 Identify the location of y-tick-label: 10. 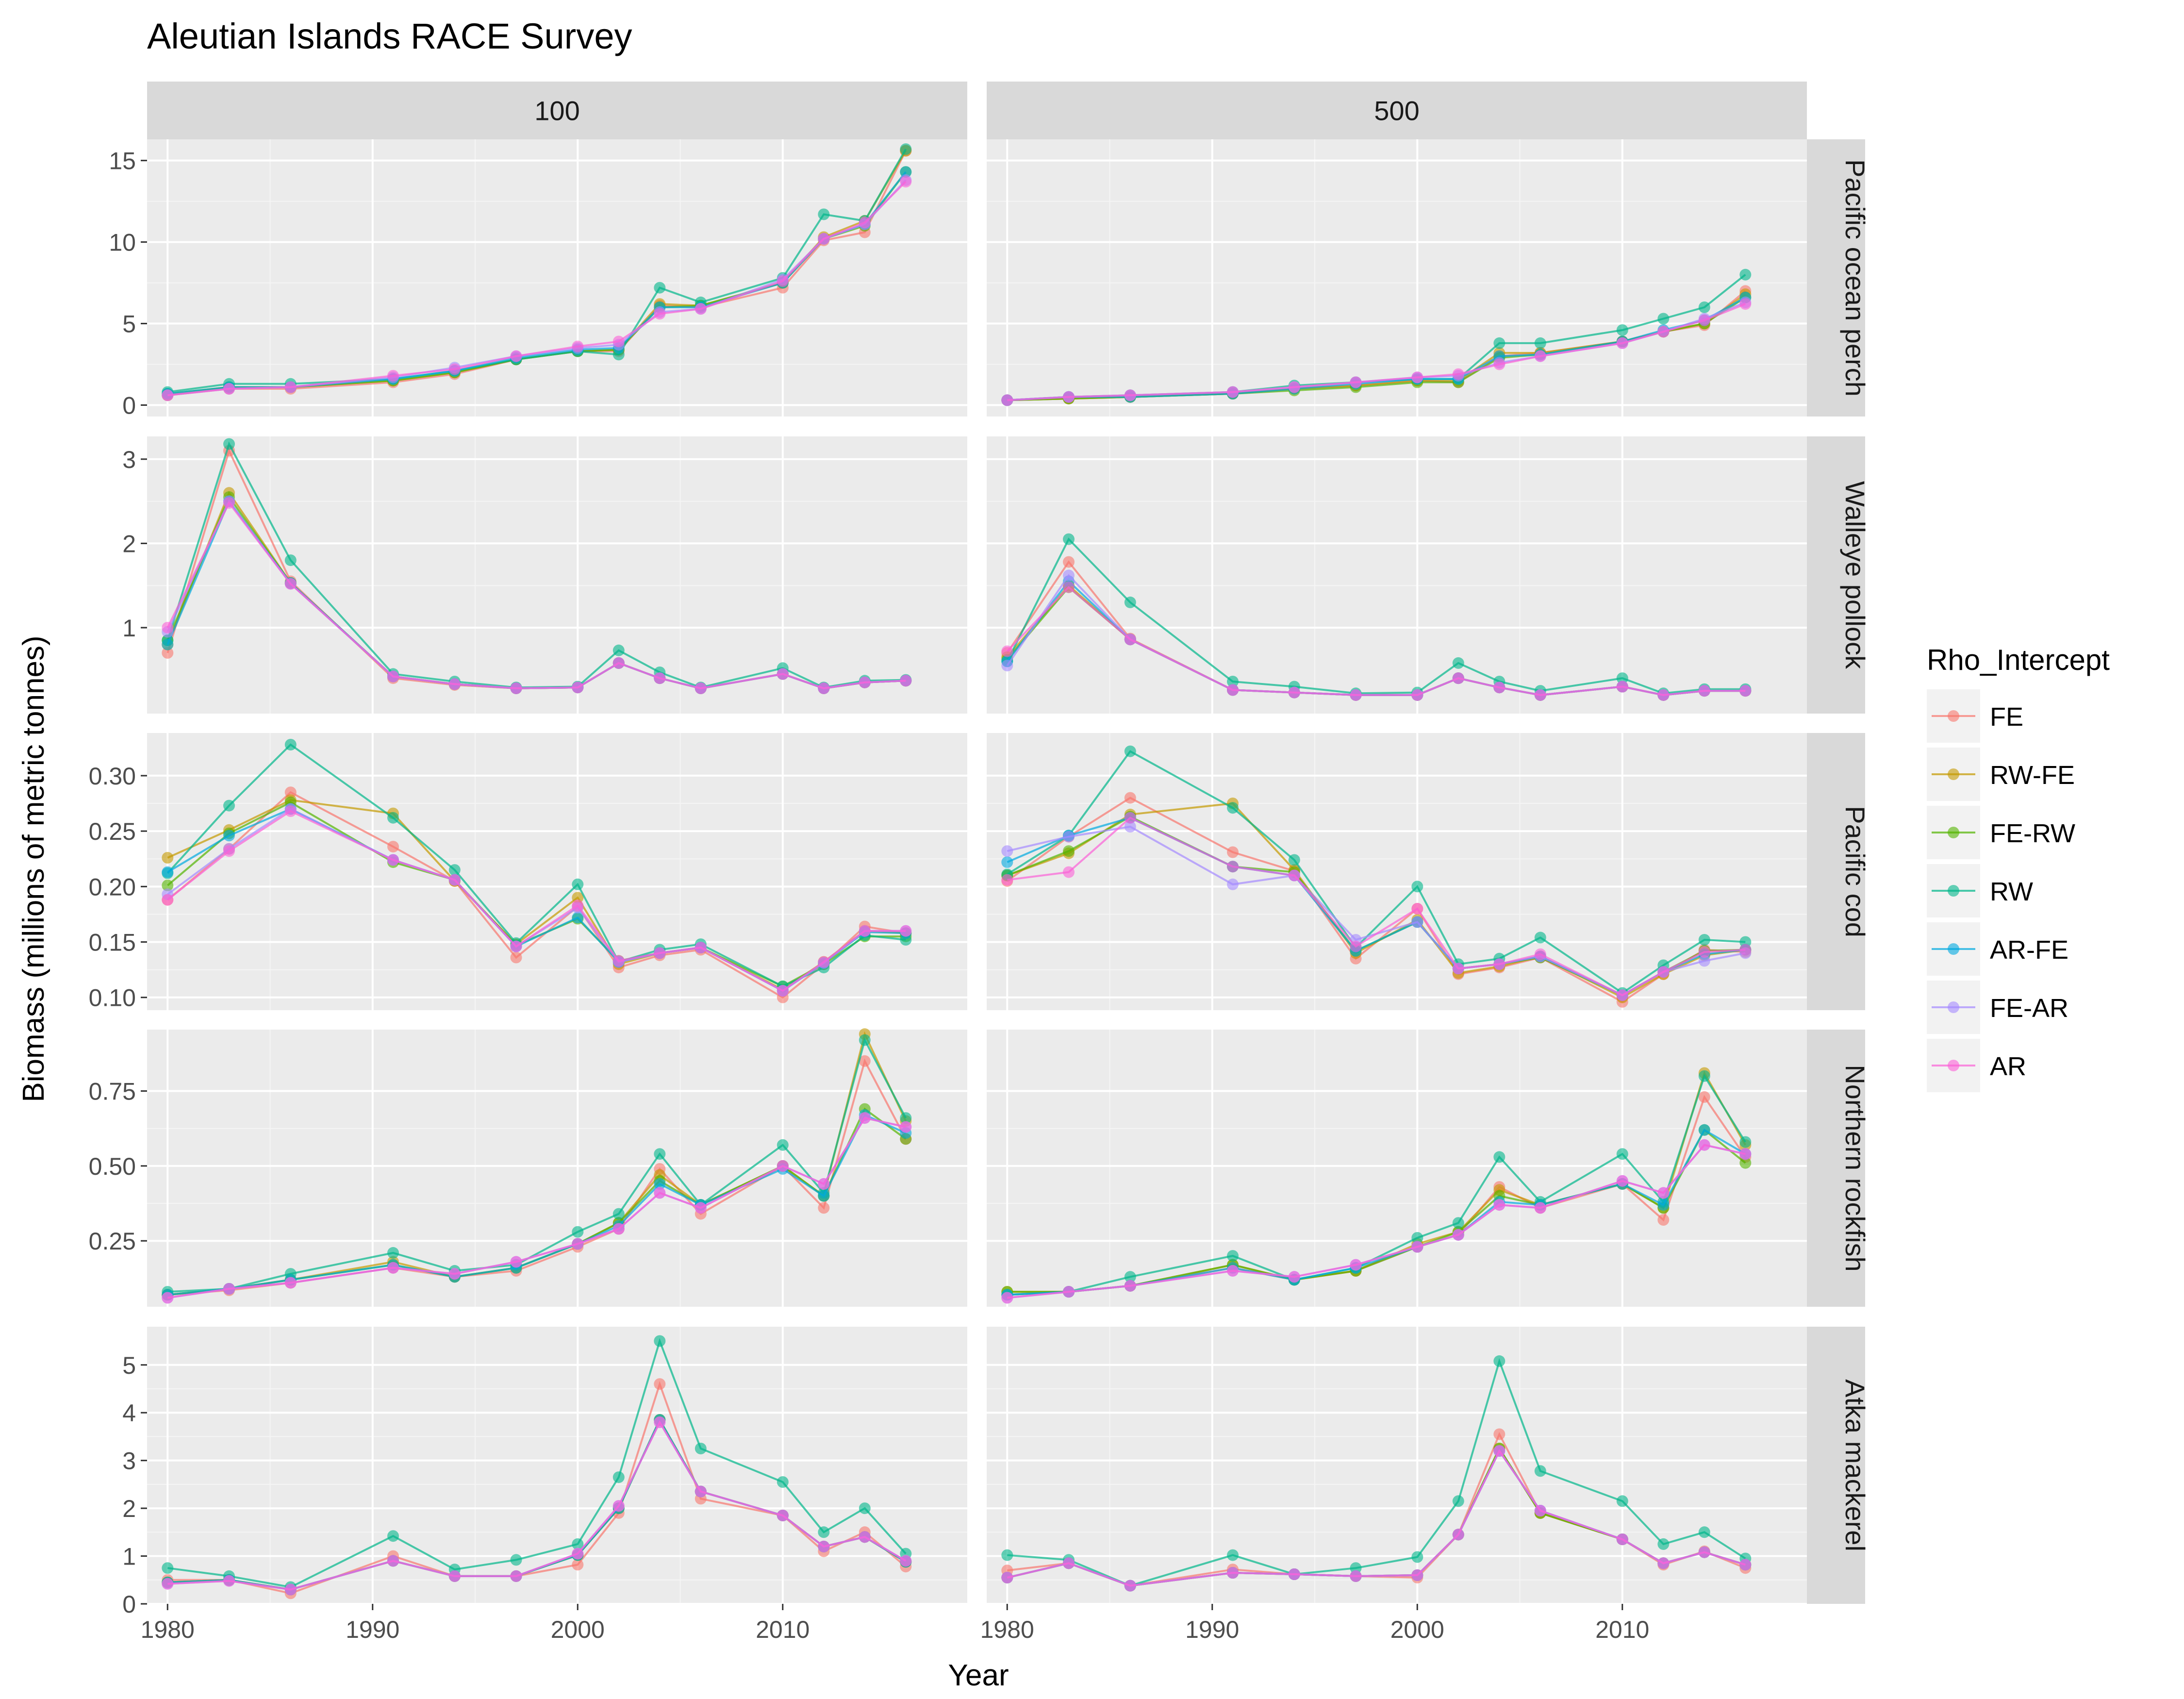
(122, 242).